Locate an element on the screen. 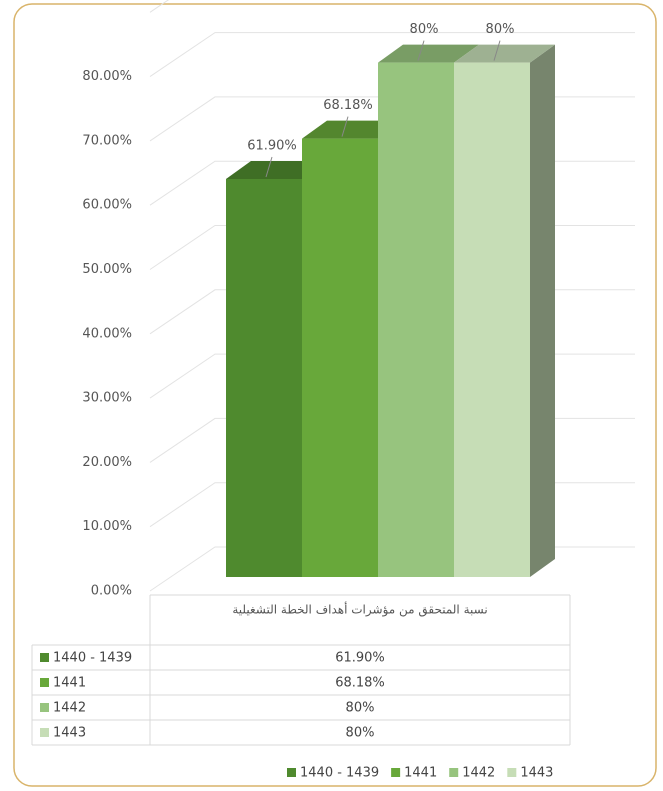 This screenshot has width=663, height=791. row-label: 1440 - 1439 is located at coordinates (92, 658).